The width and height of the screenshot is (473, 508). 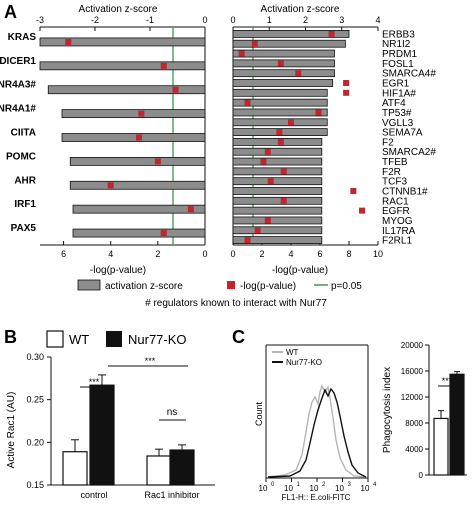 What do you see at coordinates (68, 41) in the screenshot?
I see `left-logp-marker-kras` at bounding box center [68, 41].